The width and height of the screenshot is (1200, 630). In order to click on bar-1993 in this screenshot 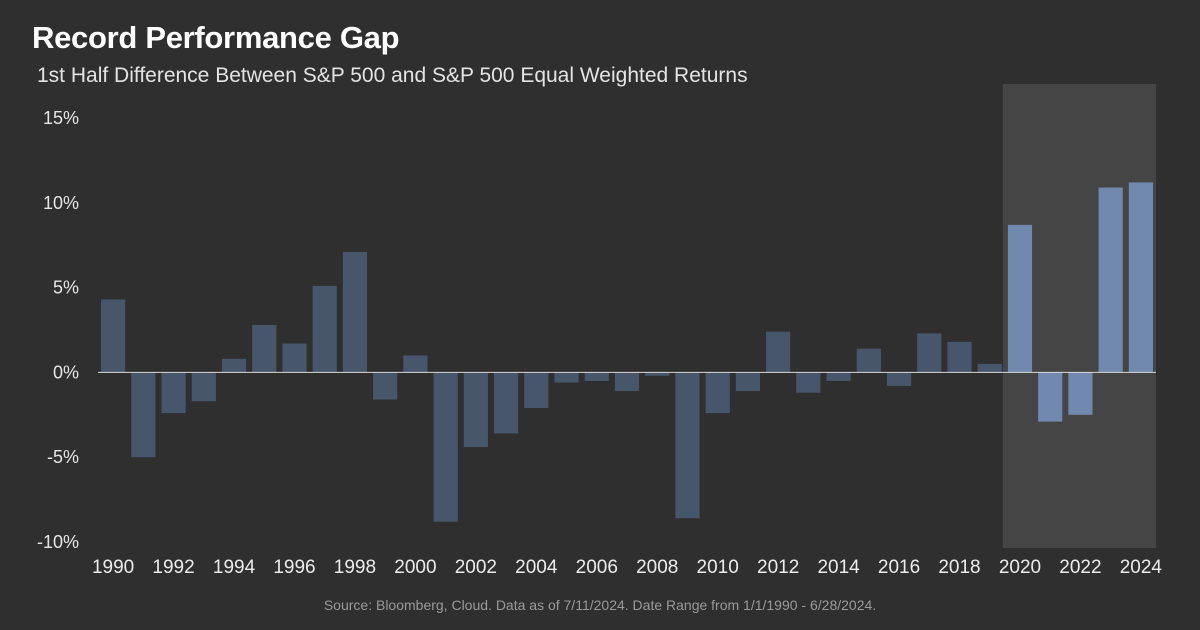, I will do `click(203, 387)`.